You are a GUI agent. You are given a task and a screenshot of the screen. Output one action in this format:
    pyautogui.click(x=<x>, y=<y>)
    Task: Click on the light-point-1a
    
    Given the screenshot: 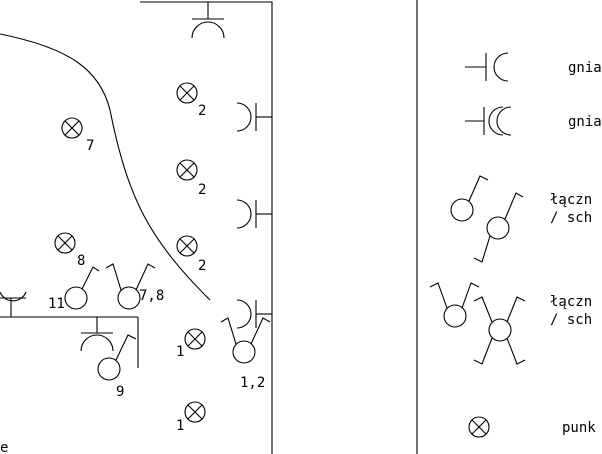 What is the action you would take?
    pyautogui.click(x=195, y=339)
    